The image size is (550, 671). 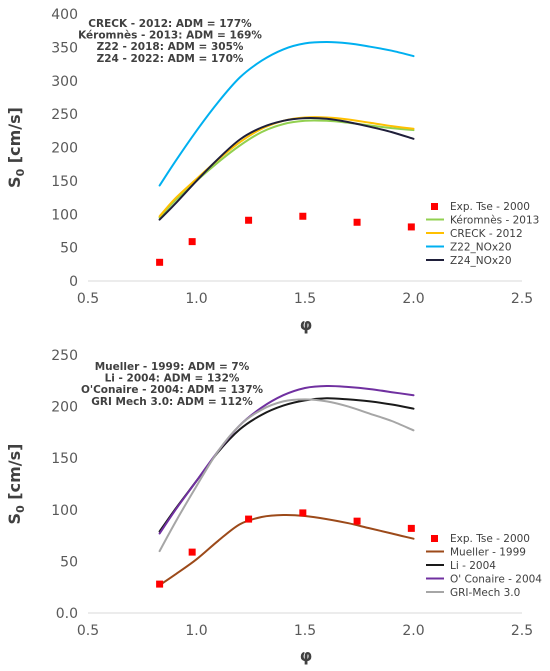 I want to click on adm-annotation: Kéromnès - 2013: ADM = 169%, so click(x=170, y=36).